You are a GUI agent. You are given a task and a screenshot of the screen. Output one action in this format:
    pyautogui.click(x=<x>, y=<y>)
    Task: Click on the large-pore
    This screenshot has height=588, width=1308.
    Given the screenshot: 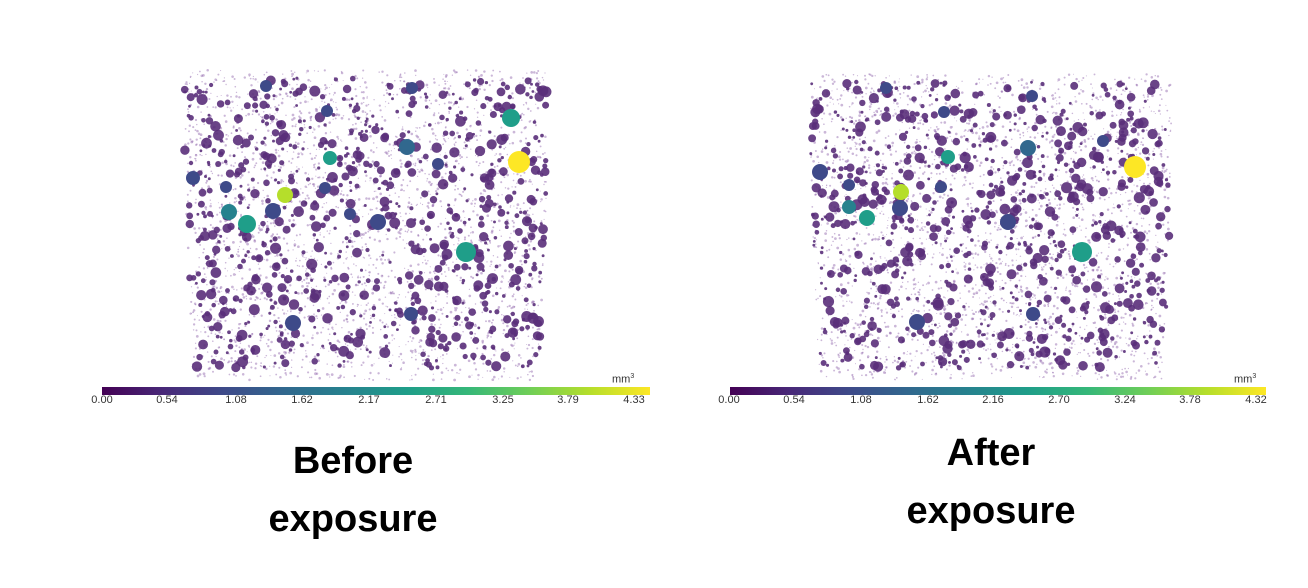 What is the action you would take?
    pyautogui.click(x=247, y=224)
    